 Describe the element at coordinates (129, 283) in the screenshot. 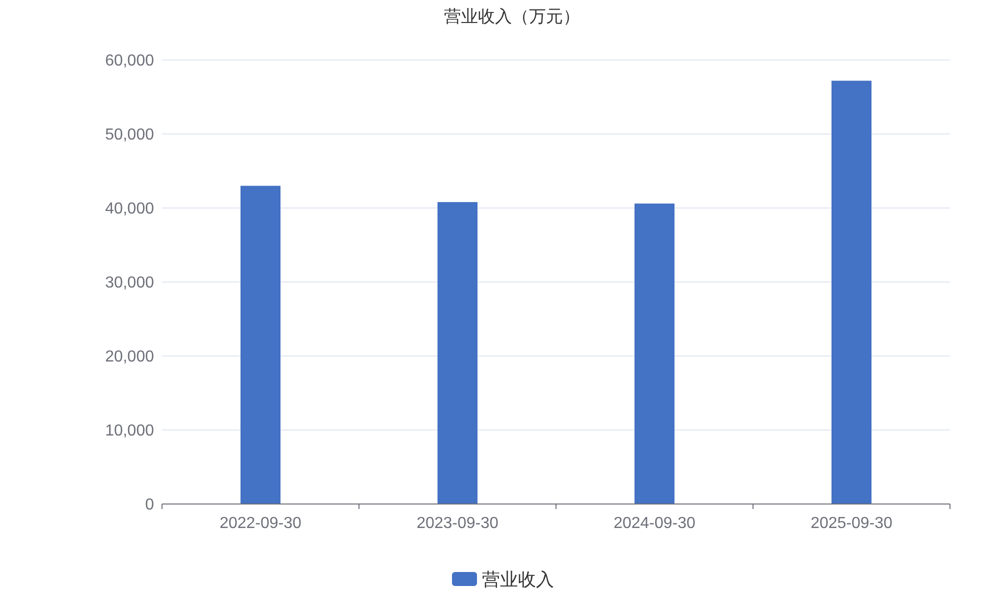

I see `y-tick-label: 30,000` at that location.